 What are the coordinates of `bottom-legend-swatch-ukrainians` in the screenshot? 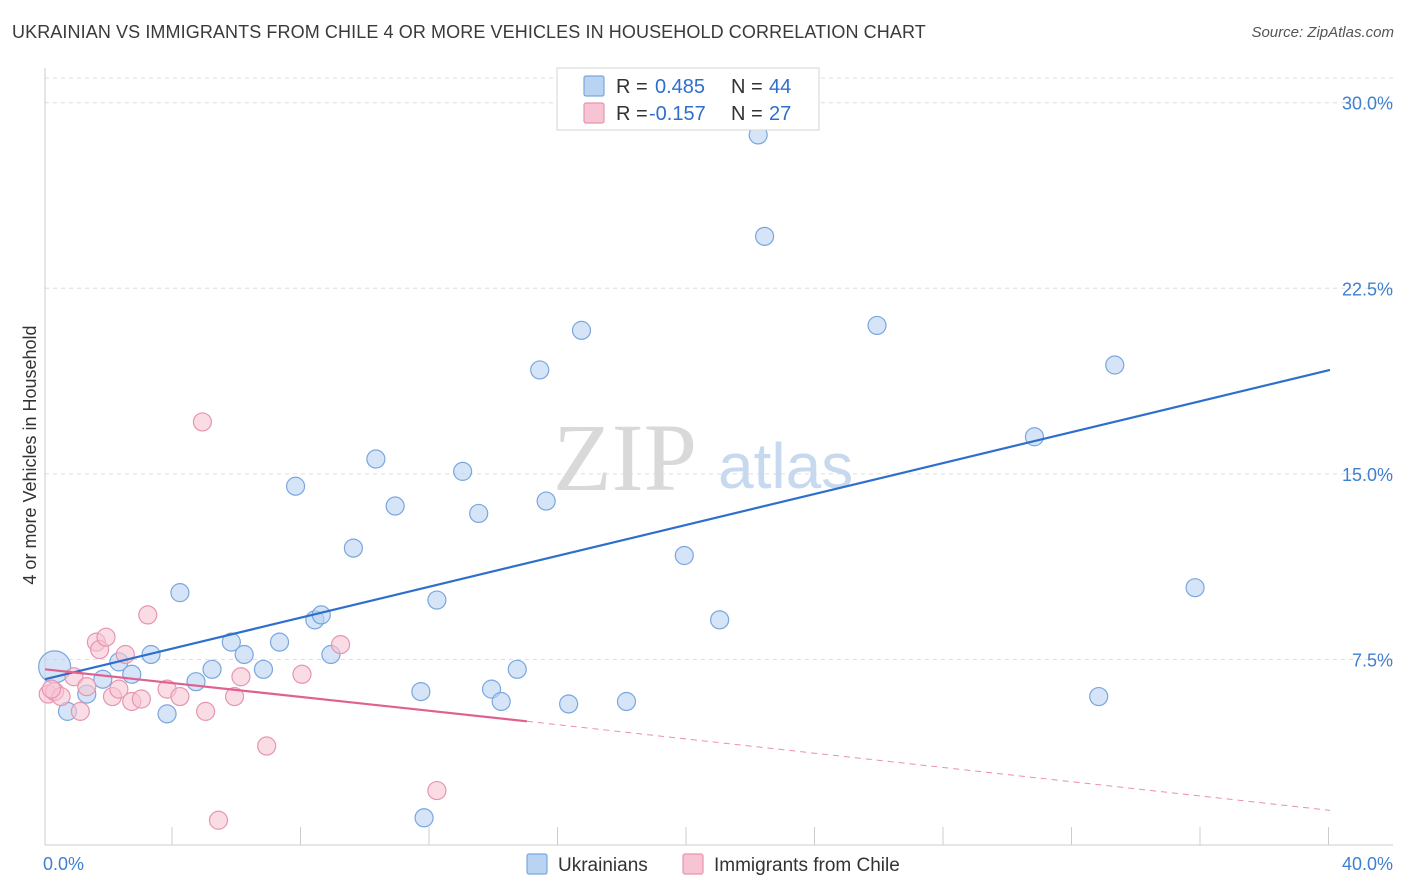 It's located at (537, 864).